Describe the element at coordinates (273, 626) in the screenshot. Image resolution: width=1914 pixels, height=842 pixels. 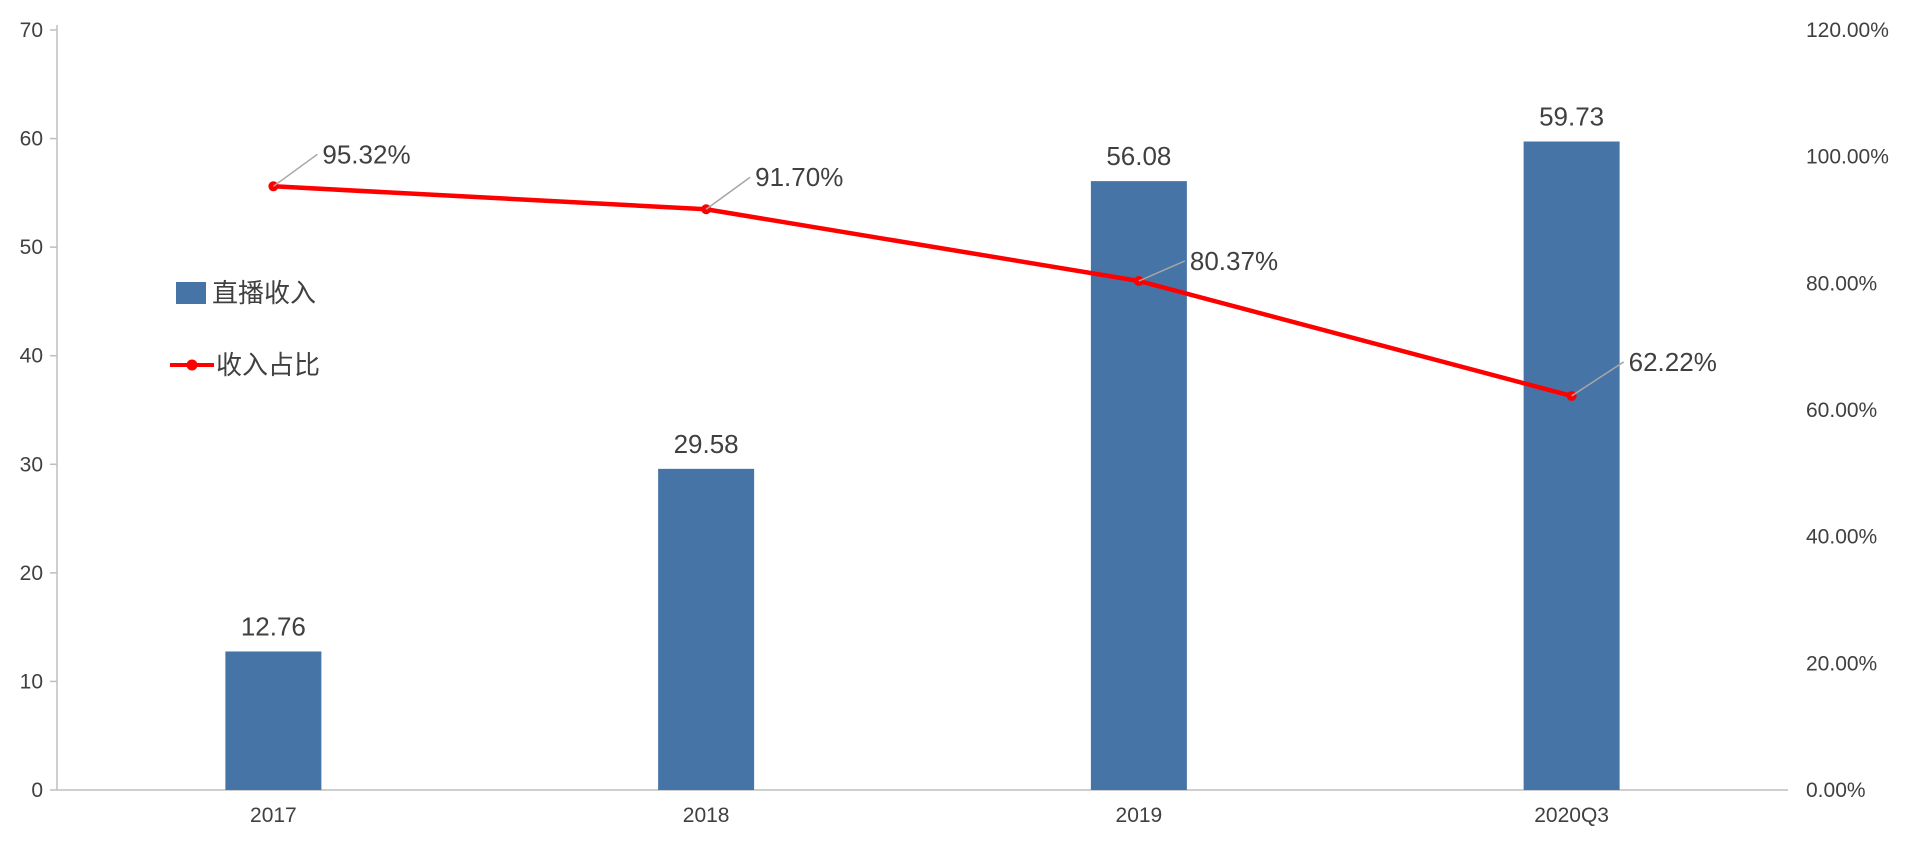
I see `bar-value-label: 12.76` at that location.